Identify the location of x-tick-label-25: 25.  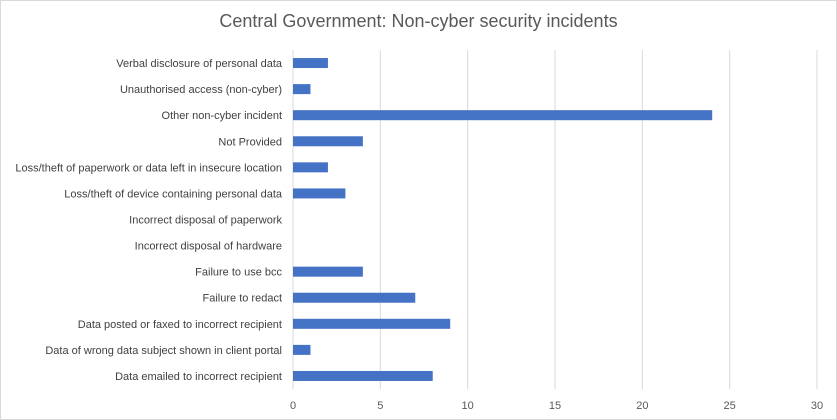
(730, 406).